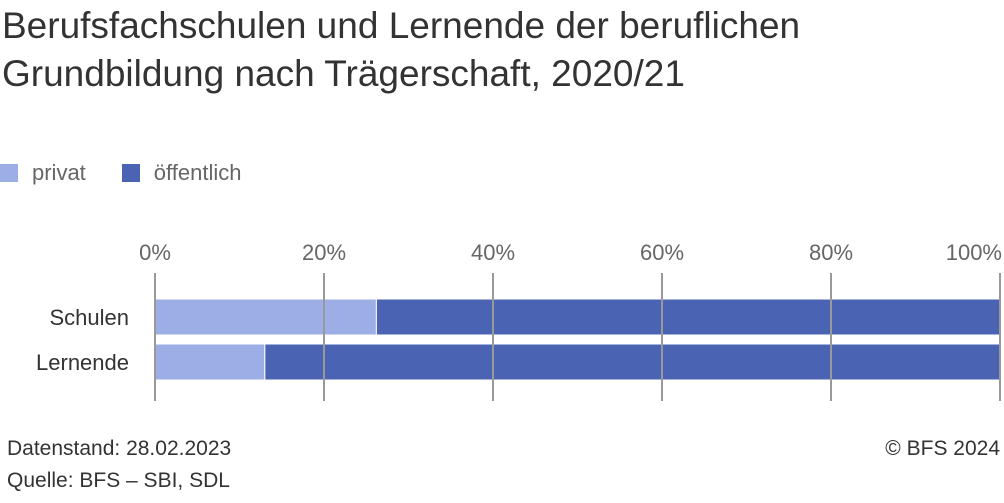 The image size is (1004, 503). I want to click on tick-label-40: 40%, so click(493, 252).